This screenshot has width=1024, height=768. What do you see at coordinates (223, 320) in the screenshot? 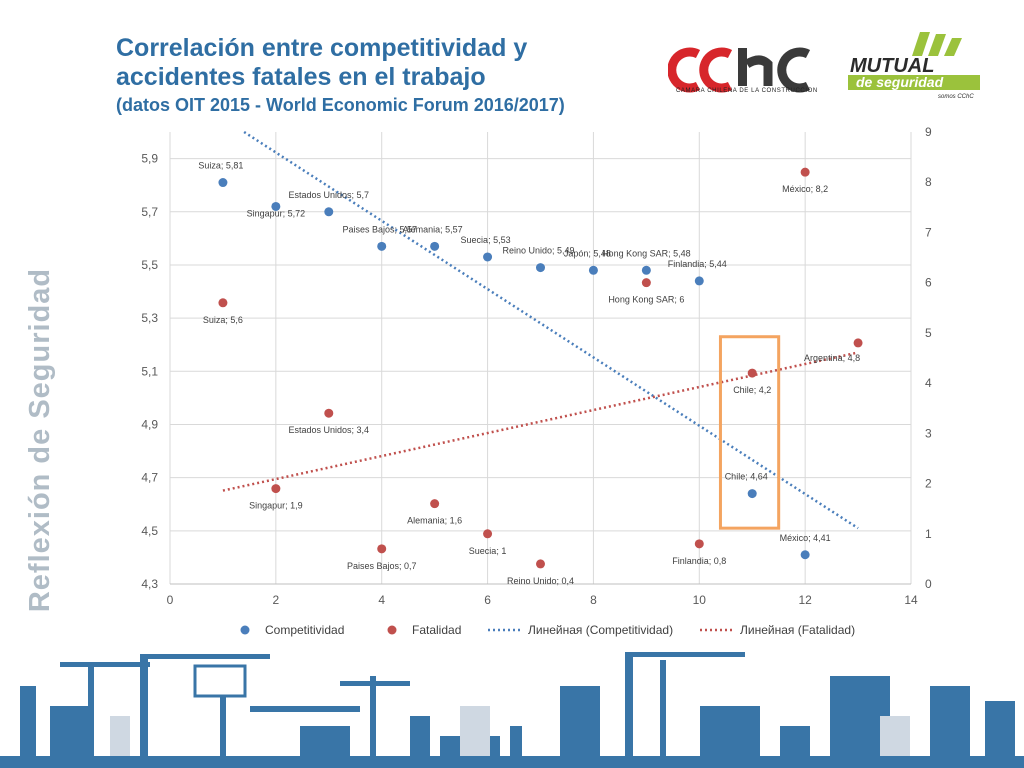
I see `data-label: Suiza; 5,6` at bounding box center [223, 320].